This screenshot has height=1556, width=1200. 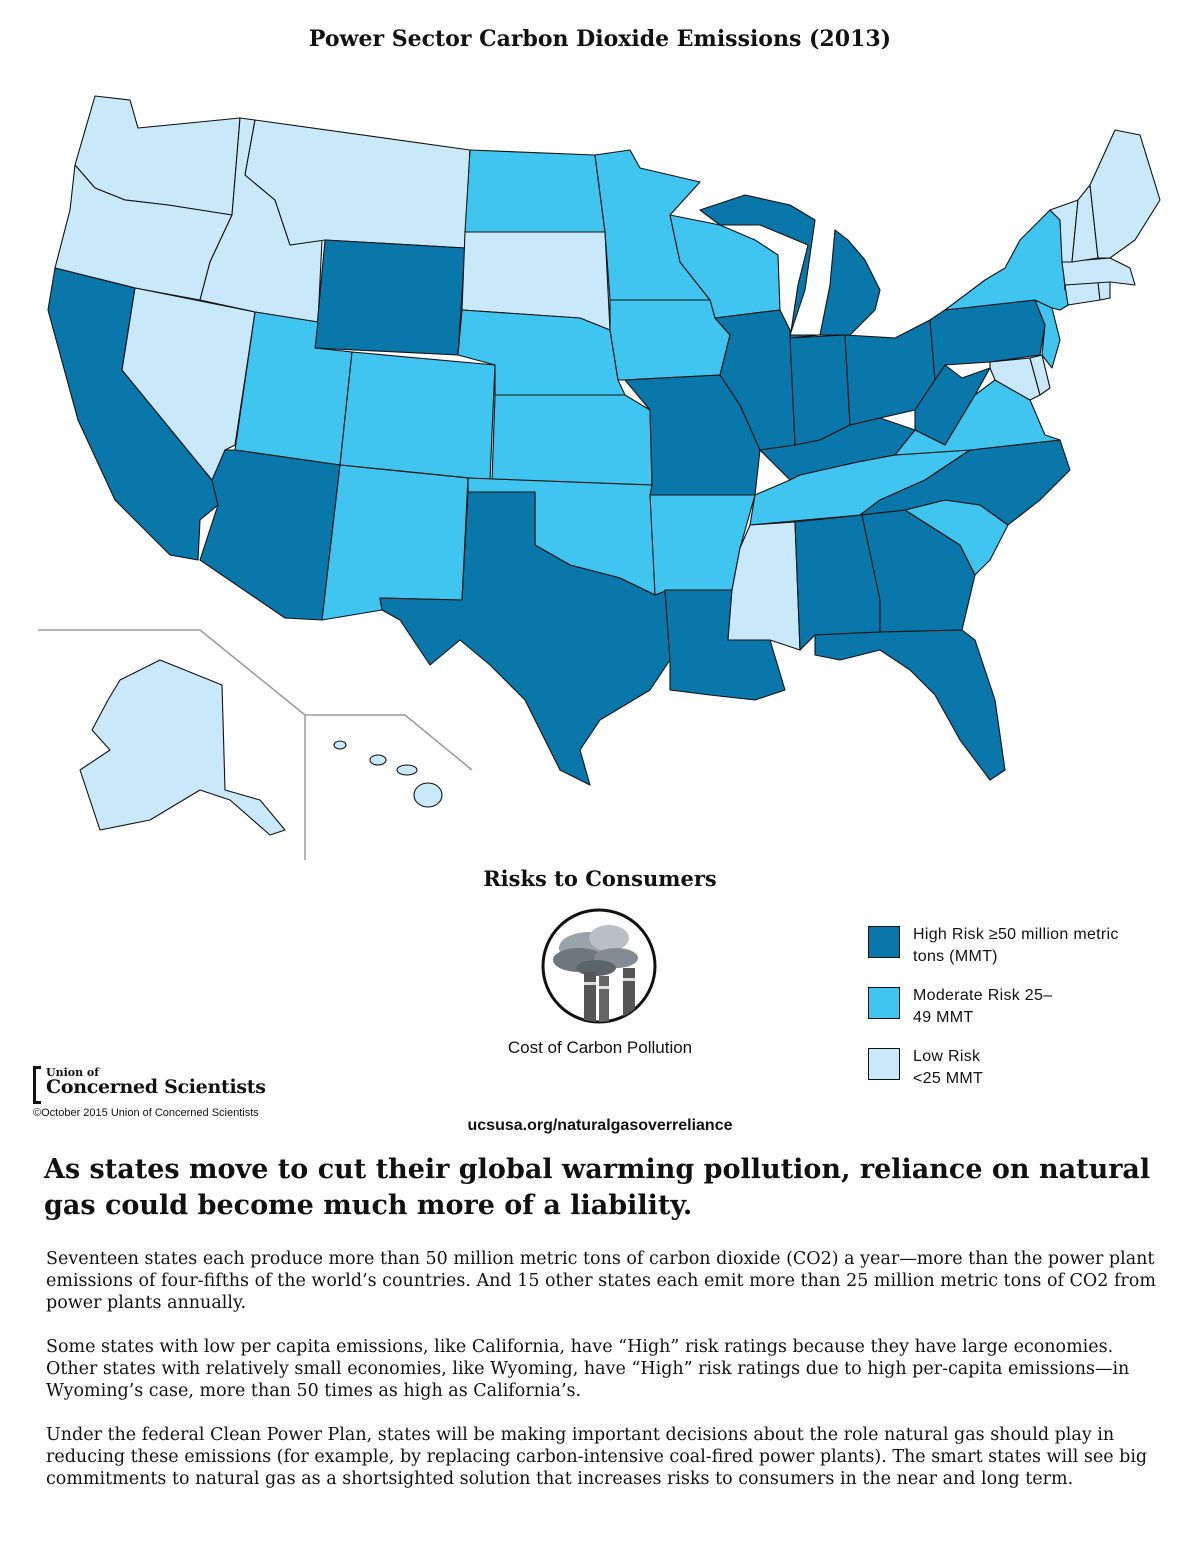 I want to click on legend-label-high: High Risk ≥50 million metric tons (MMT), so click(x=1016, y=945).